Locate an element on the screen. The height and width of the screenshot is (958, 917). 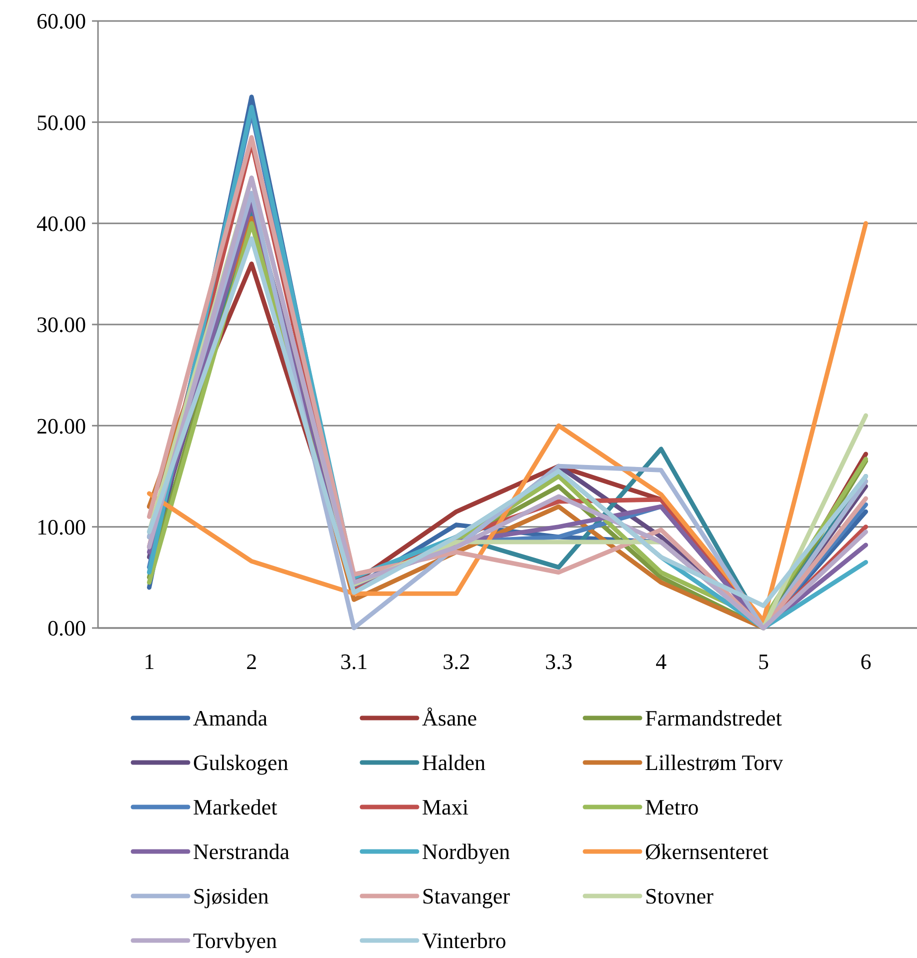
legend-label: Amanda is located at coordinates (230, 718).